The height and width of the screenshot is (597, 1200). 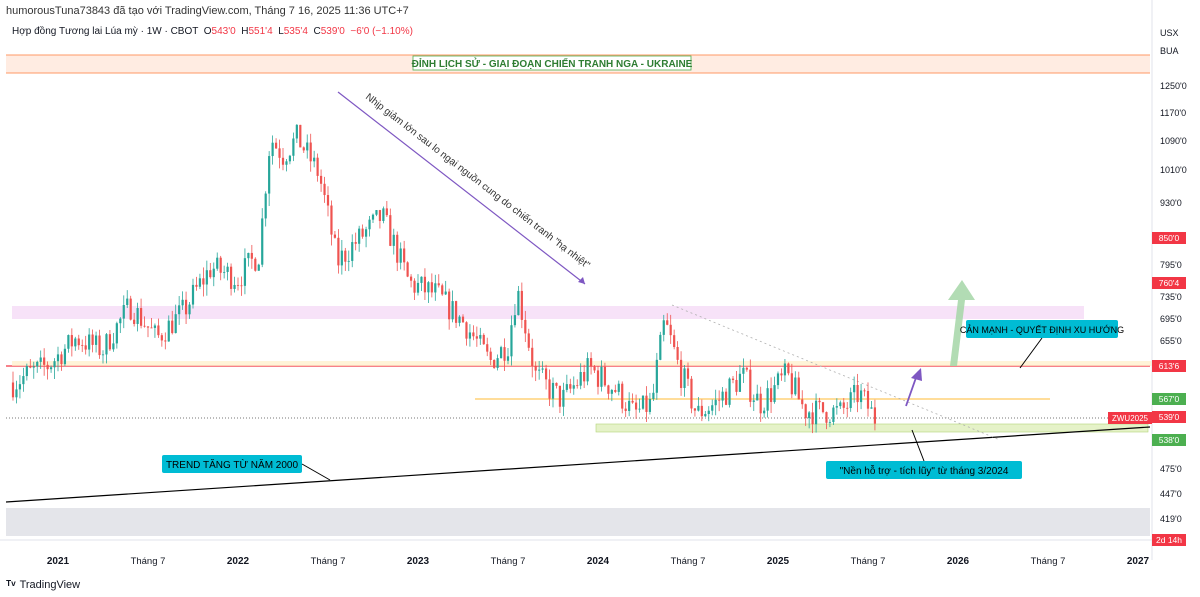 I want to click on price-tags: 850'0 760'4 613'6 567'0 539'0 2d 14h 538'0, so click(x=1169, y=389).